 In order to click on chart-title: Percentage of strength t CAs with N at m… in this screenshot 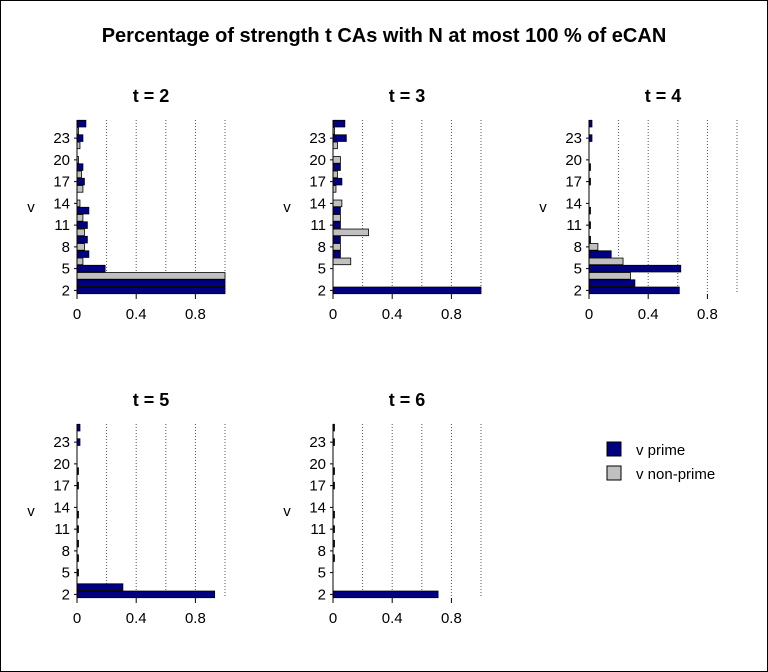, I will do `click(384, 36)`.